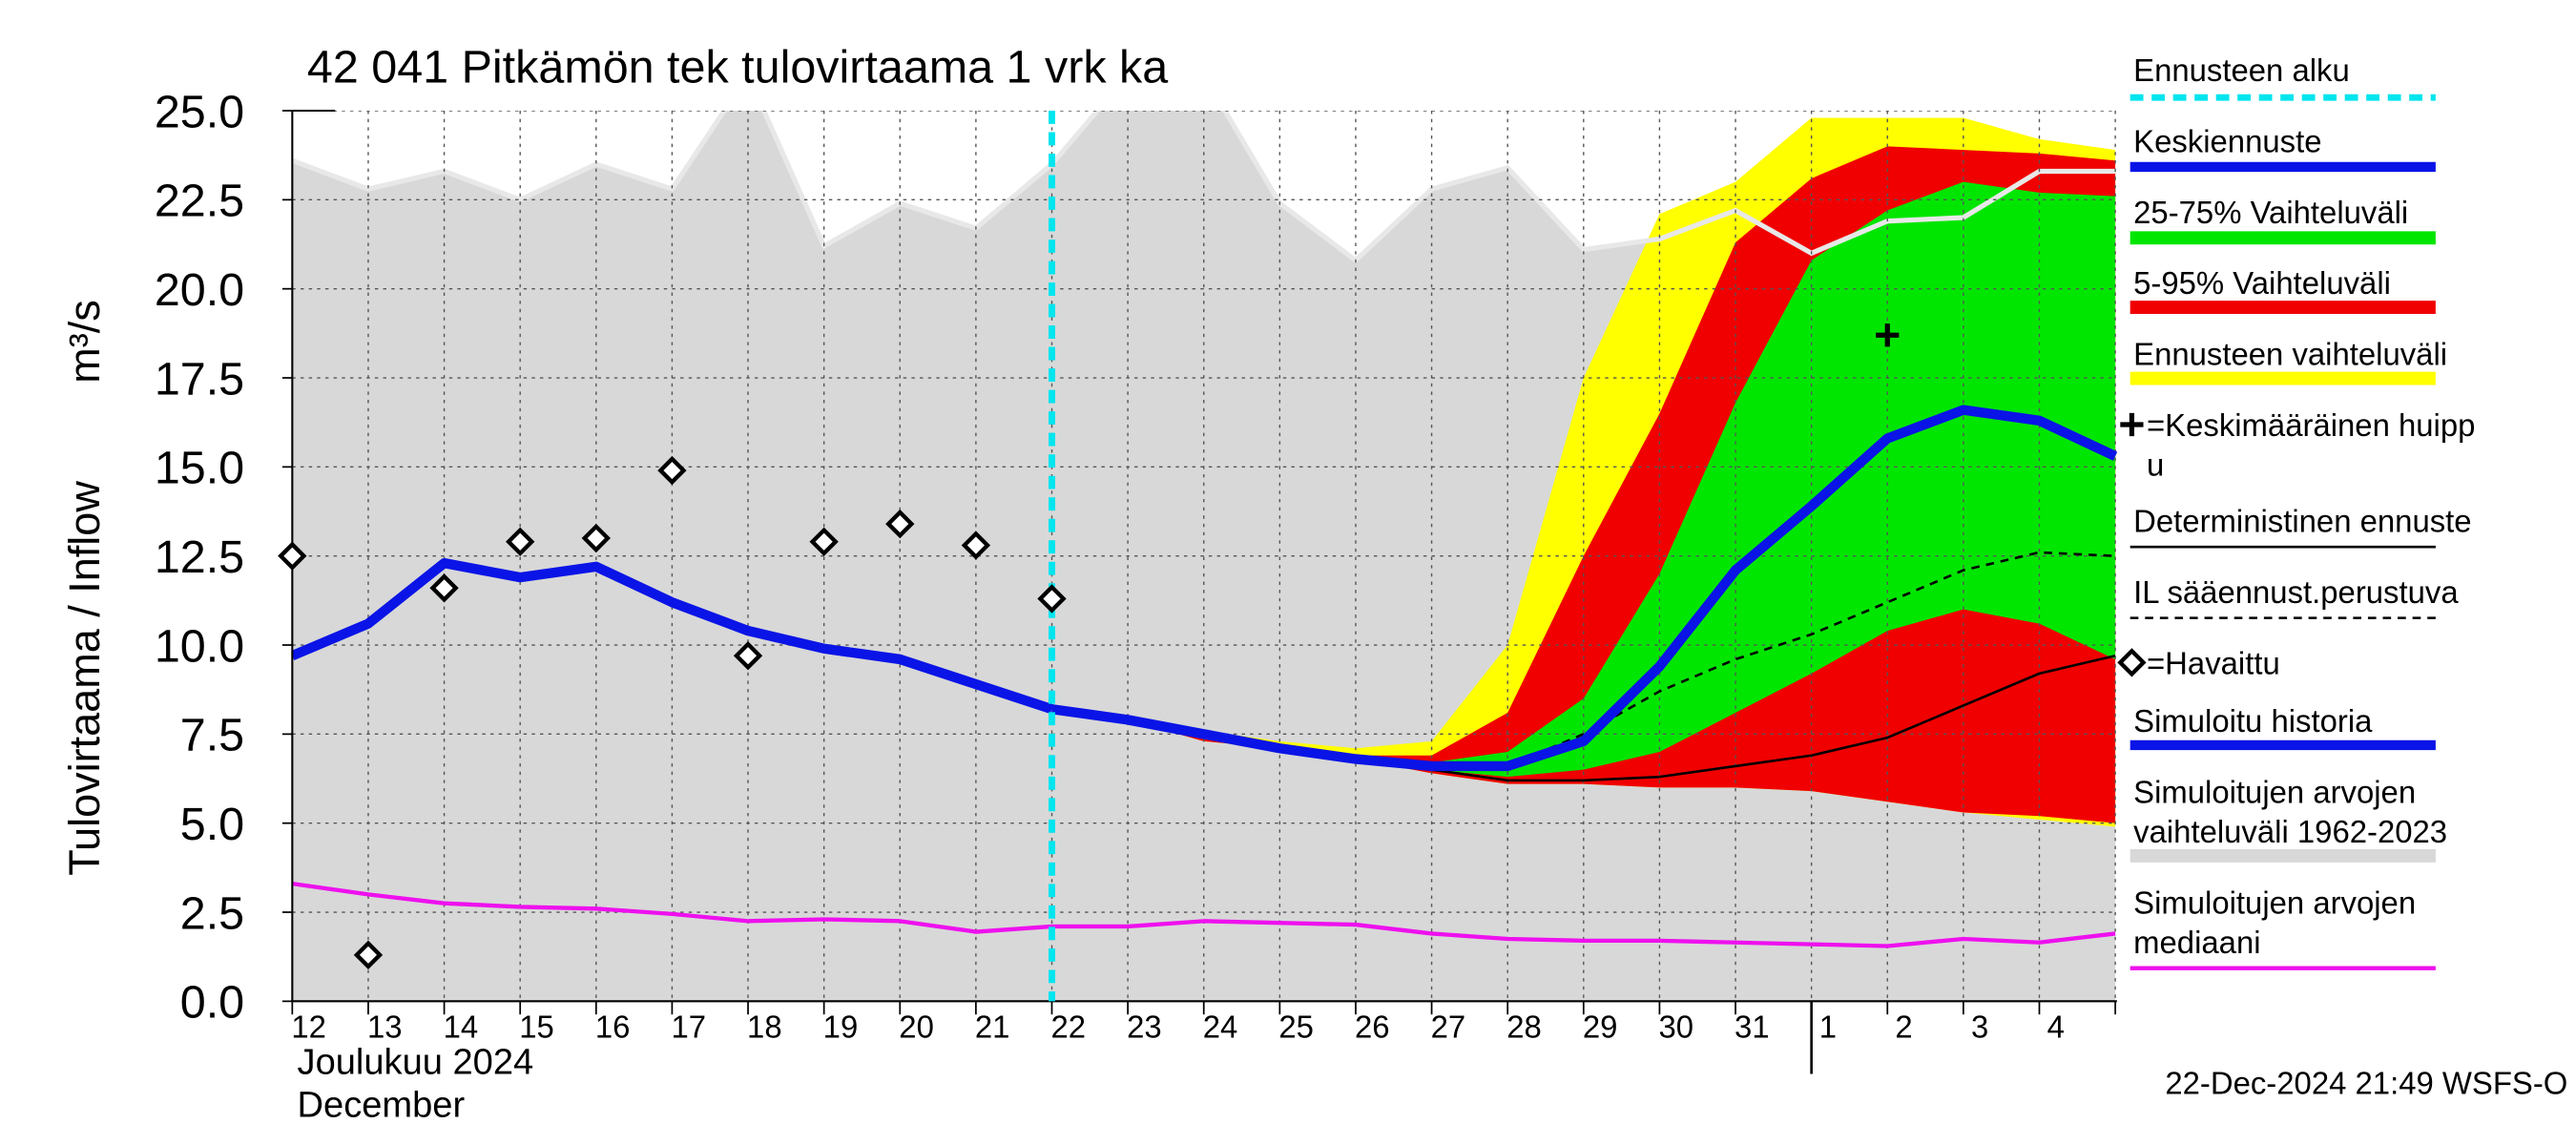 The height and width of the screenshot is (1145, 2576). Describe the element at coordinates (1372, 1026) in the screenshot. I see `x-tick-label: 26` at that location.